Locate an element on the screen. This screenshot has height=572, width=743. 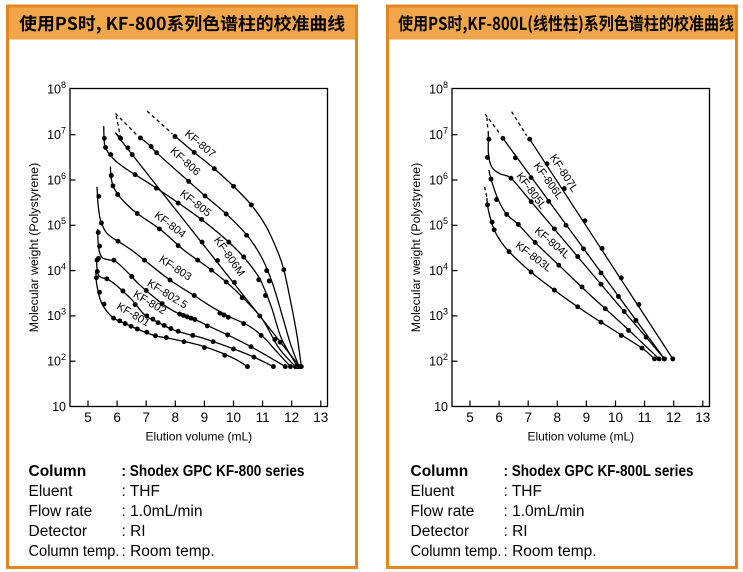
svg-text:: Shodex GPC KF-800 series: : Shodex GPC KF-800 series is located at coordinates (213, 471).